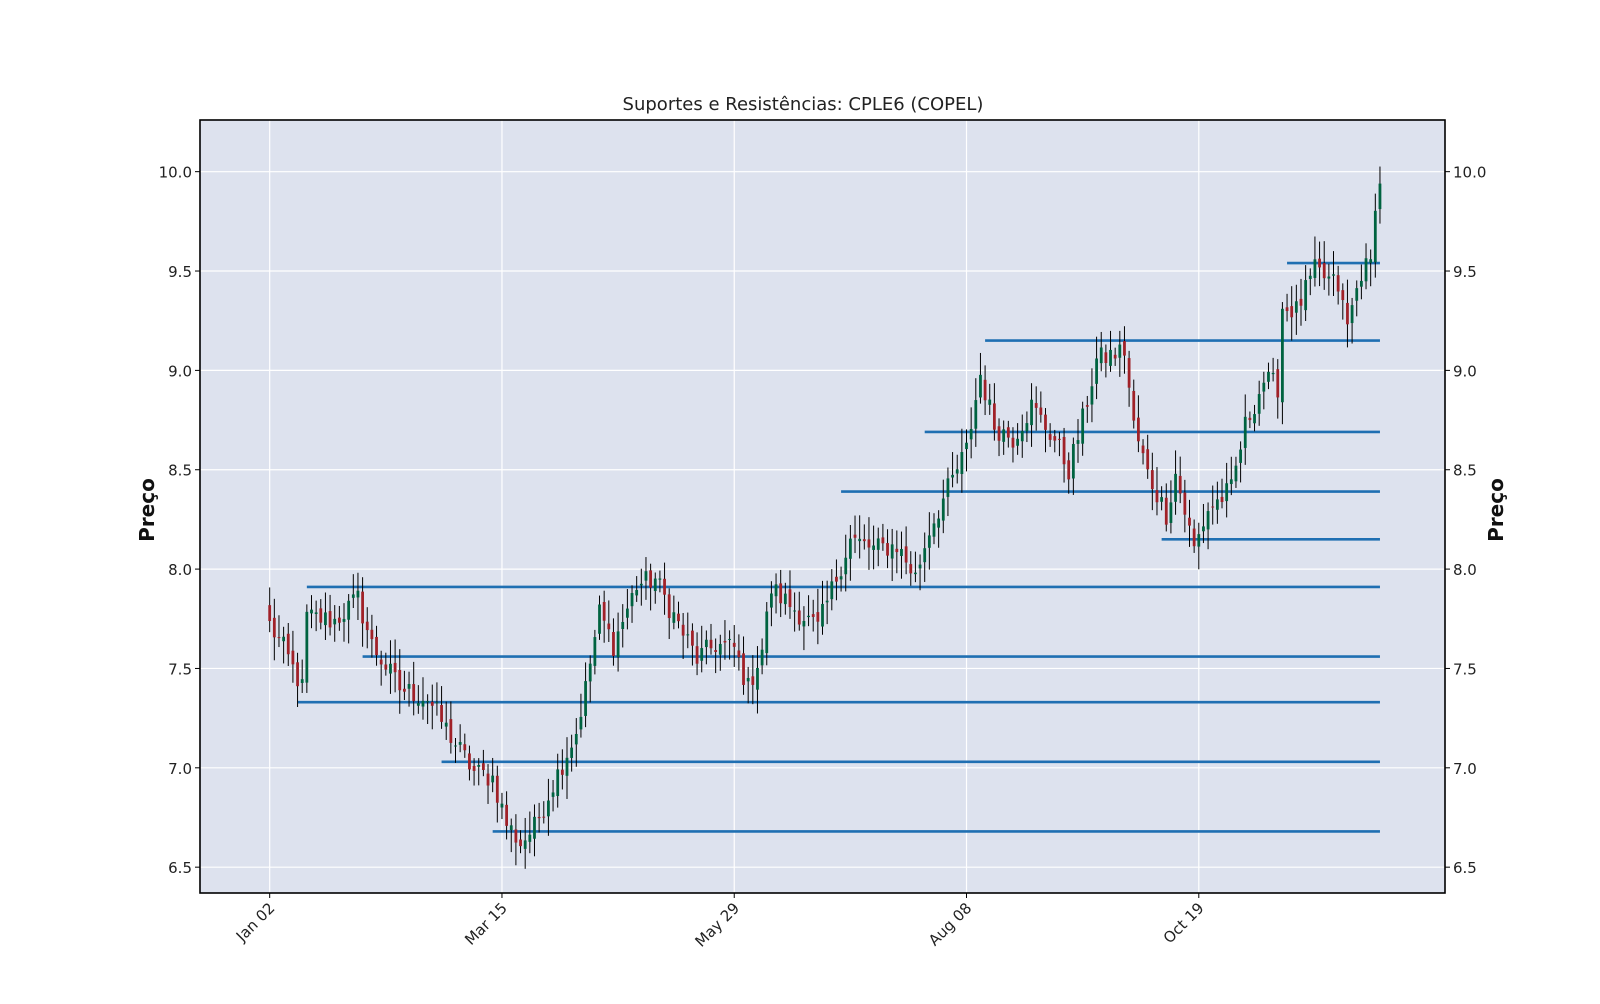 Image resolution: width=1600 pixels, height=1004 pixels. What do you see at coordinates (803, 104) in the screenshot?
I see `chart-title: Suportes e Resistências: CPLE6 (COPEL)` at bounding box center [803, 104].